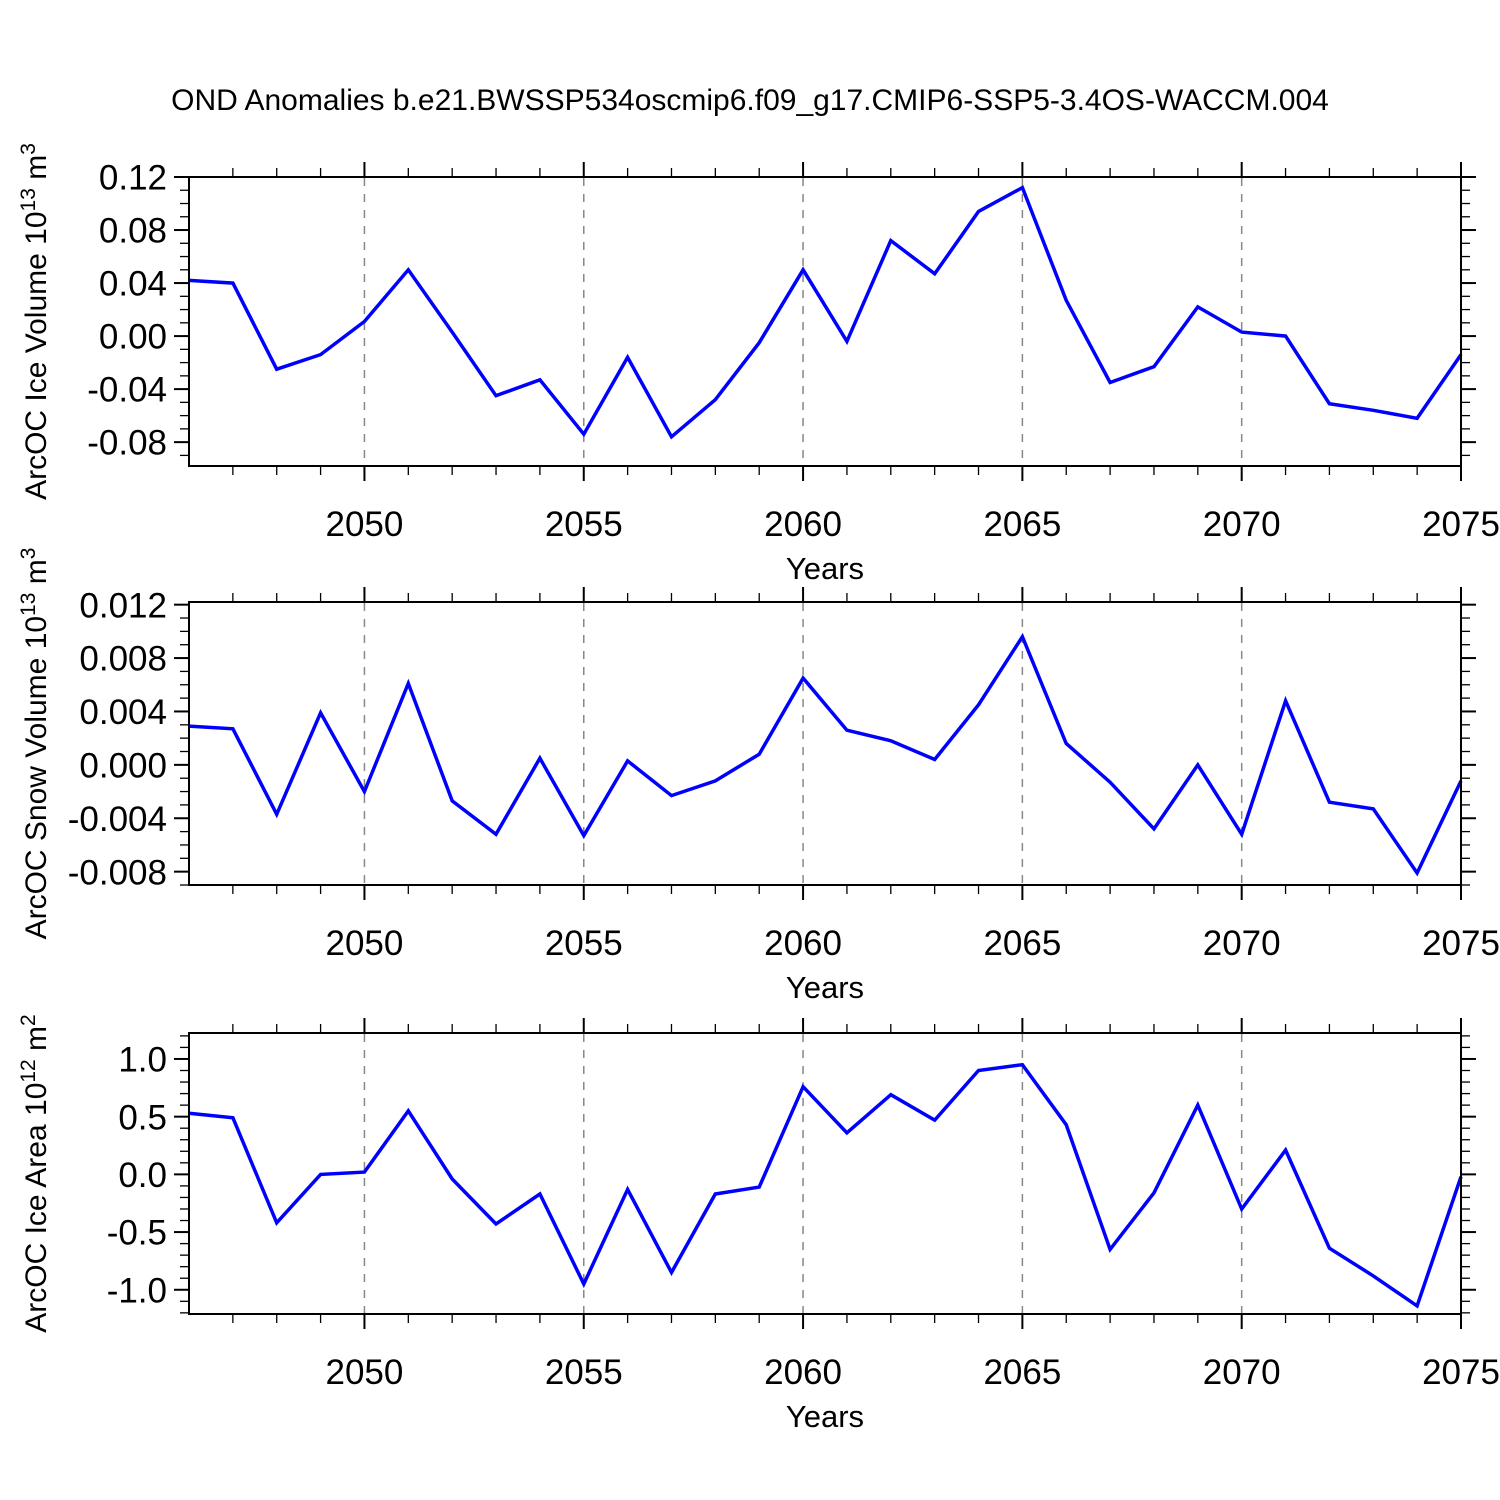 Image resolution: width=1500 pixels, height=1500 pixels. I want to click on y-tick-label: -0.08, so click(127, 443).